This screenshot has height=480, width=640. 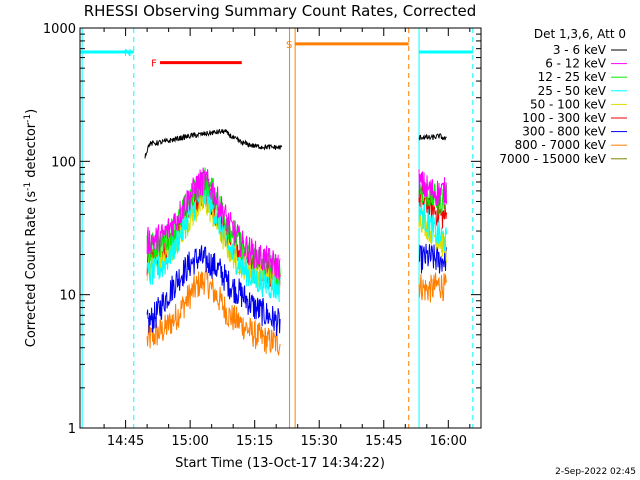 What do you see at coordinates (564, 132) in the screenshot?
I see `legend-label: 300 - 800 keV` at bounding box center [564, 132].